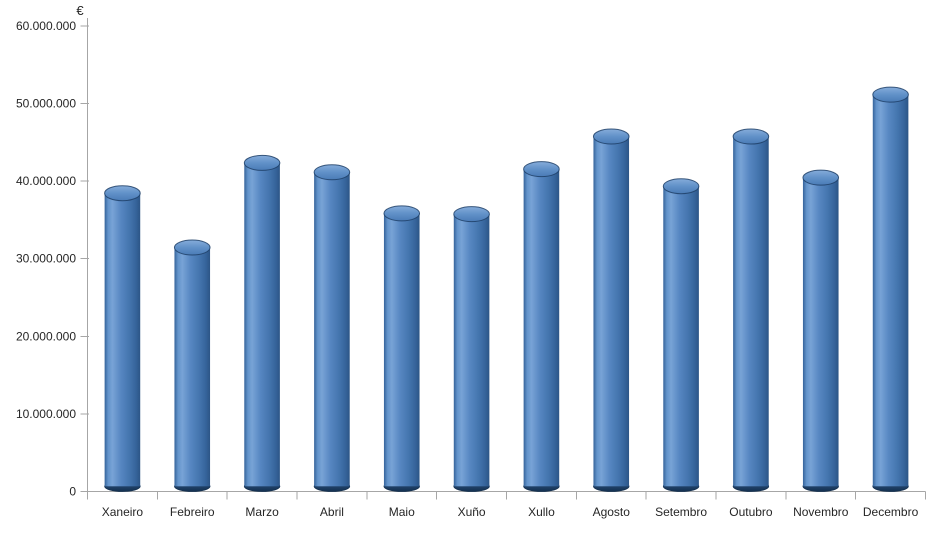 The height and width of the screenshot is (535, 933). I want to click on x-category-label: Marzo, so click(262, 512).